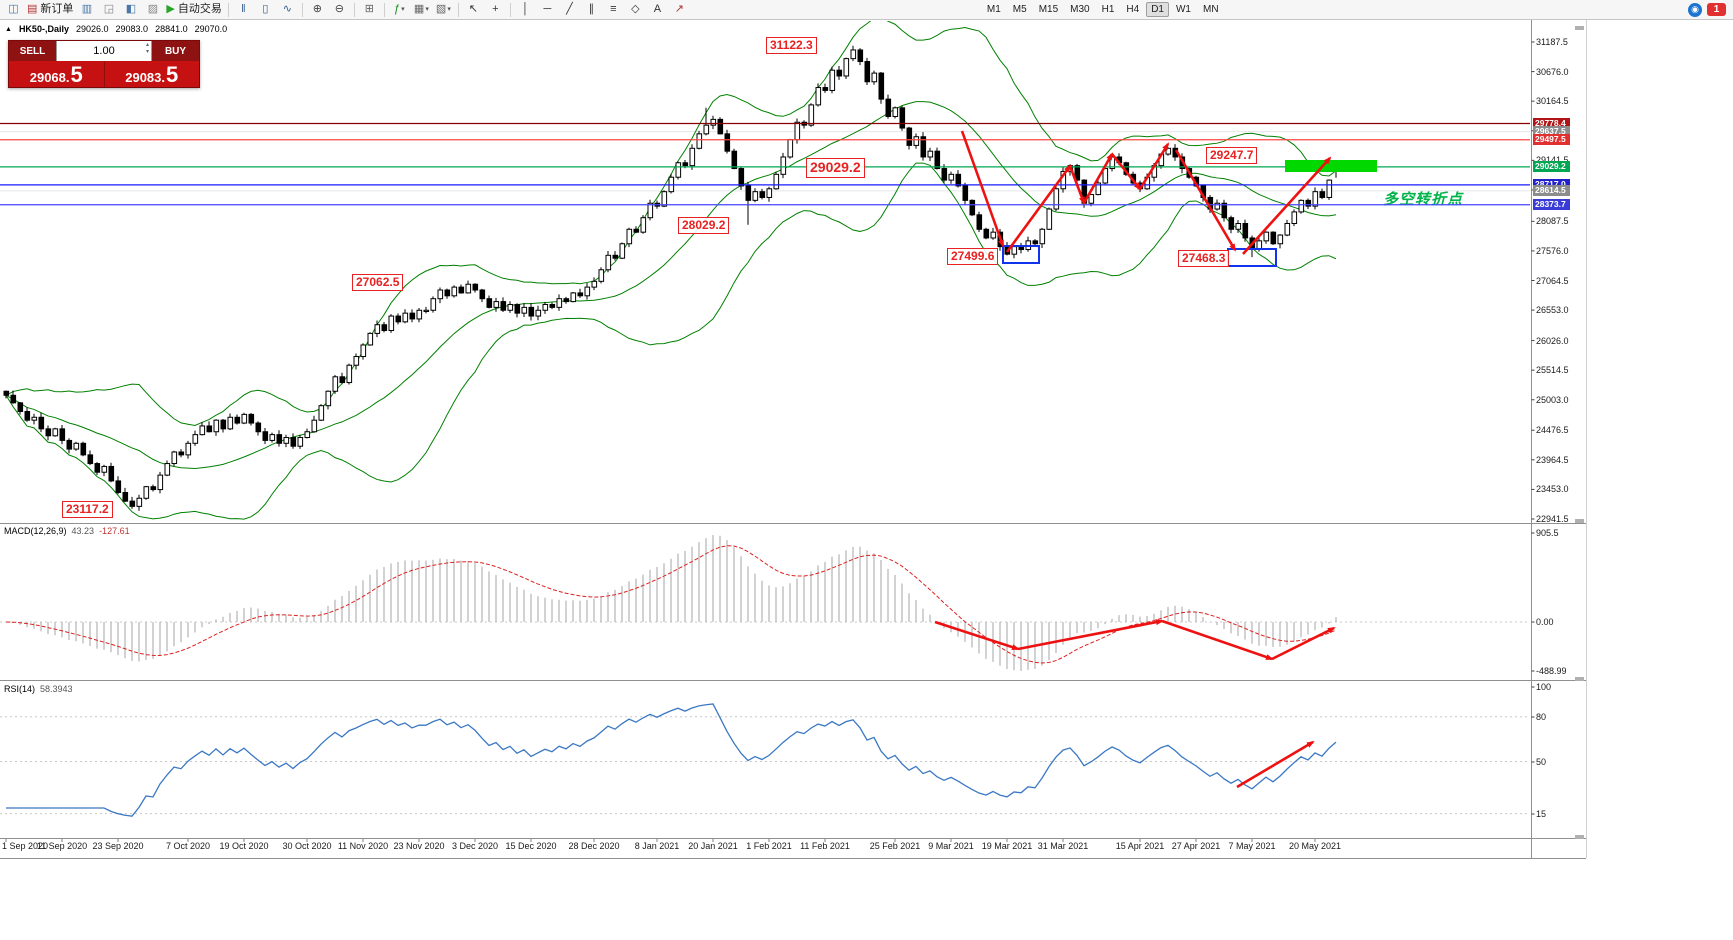 The height and width of the screenshot is (940, 1733). I want to click on zoom-in-icon-glyph: ⊕, so click(317, 9).